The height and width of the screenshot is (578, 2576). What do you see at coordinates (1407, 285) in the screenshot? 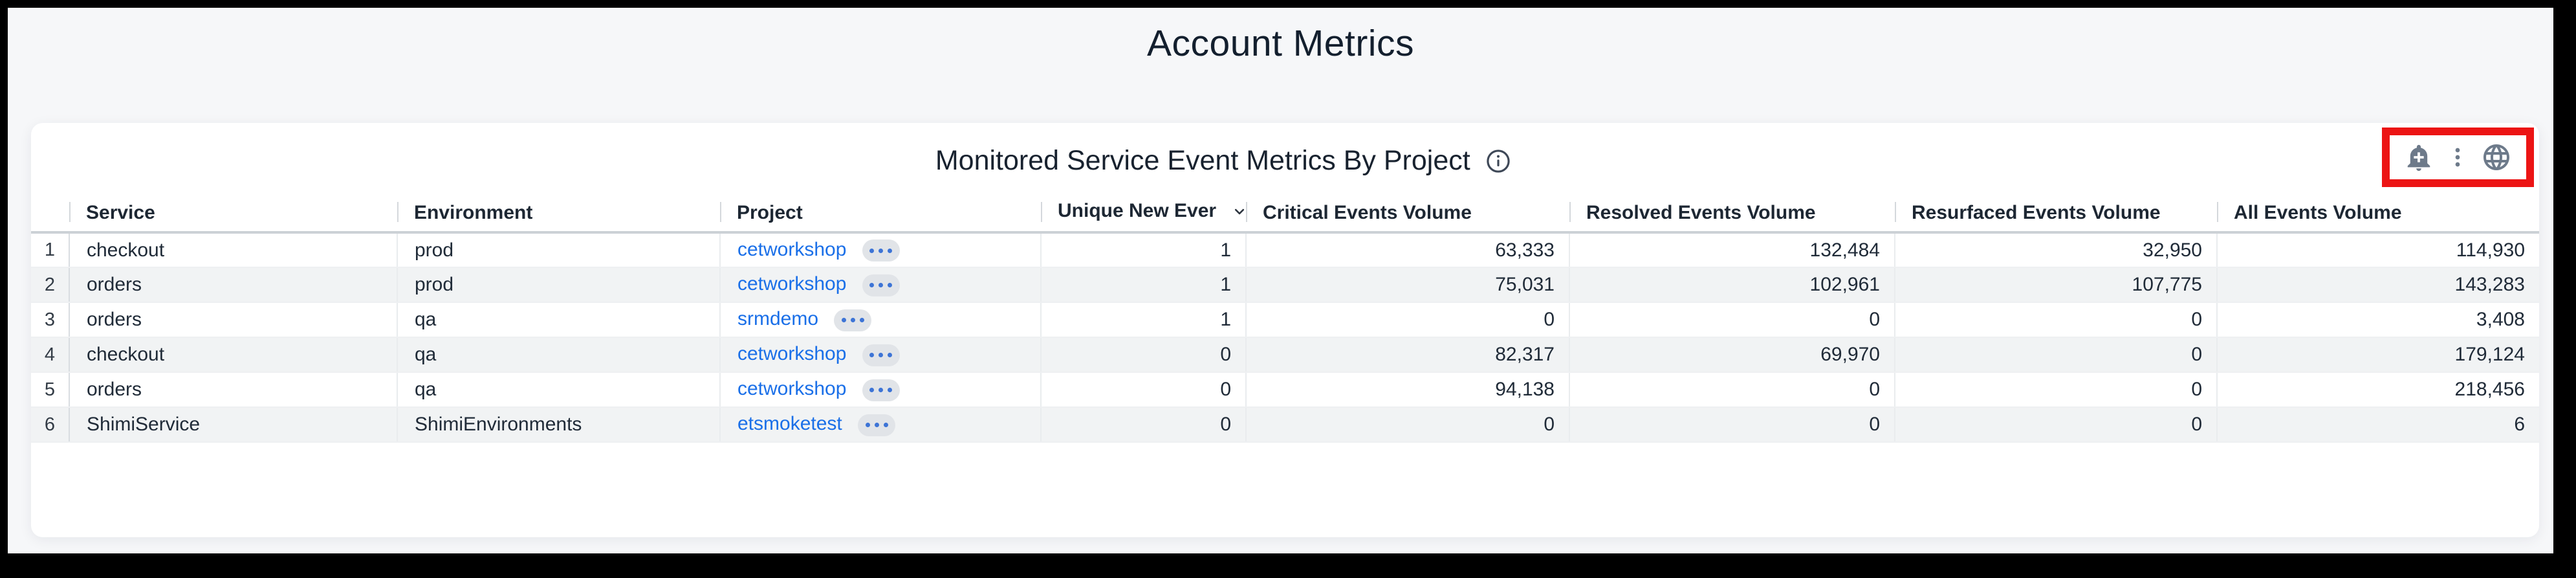
I see `critical-events-cell: 75,031` at bounding box center [1407, 285].